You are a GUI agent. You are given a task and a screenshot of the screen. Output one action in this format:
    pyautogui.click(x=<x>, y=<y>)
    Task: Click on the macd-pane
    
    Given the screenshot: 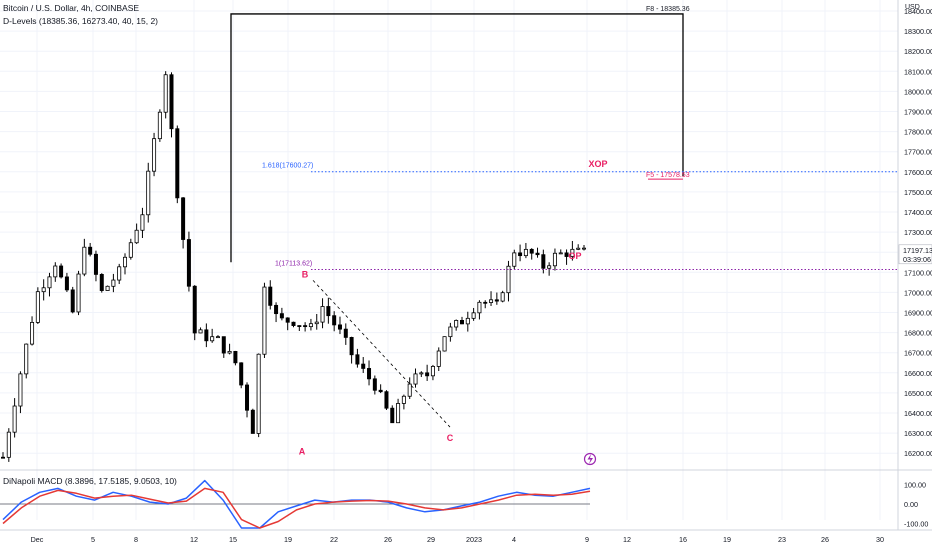 What is the action you would take?
    pyautogui.click(x=295, y=504)
    